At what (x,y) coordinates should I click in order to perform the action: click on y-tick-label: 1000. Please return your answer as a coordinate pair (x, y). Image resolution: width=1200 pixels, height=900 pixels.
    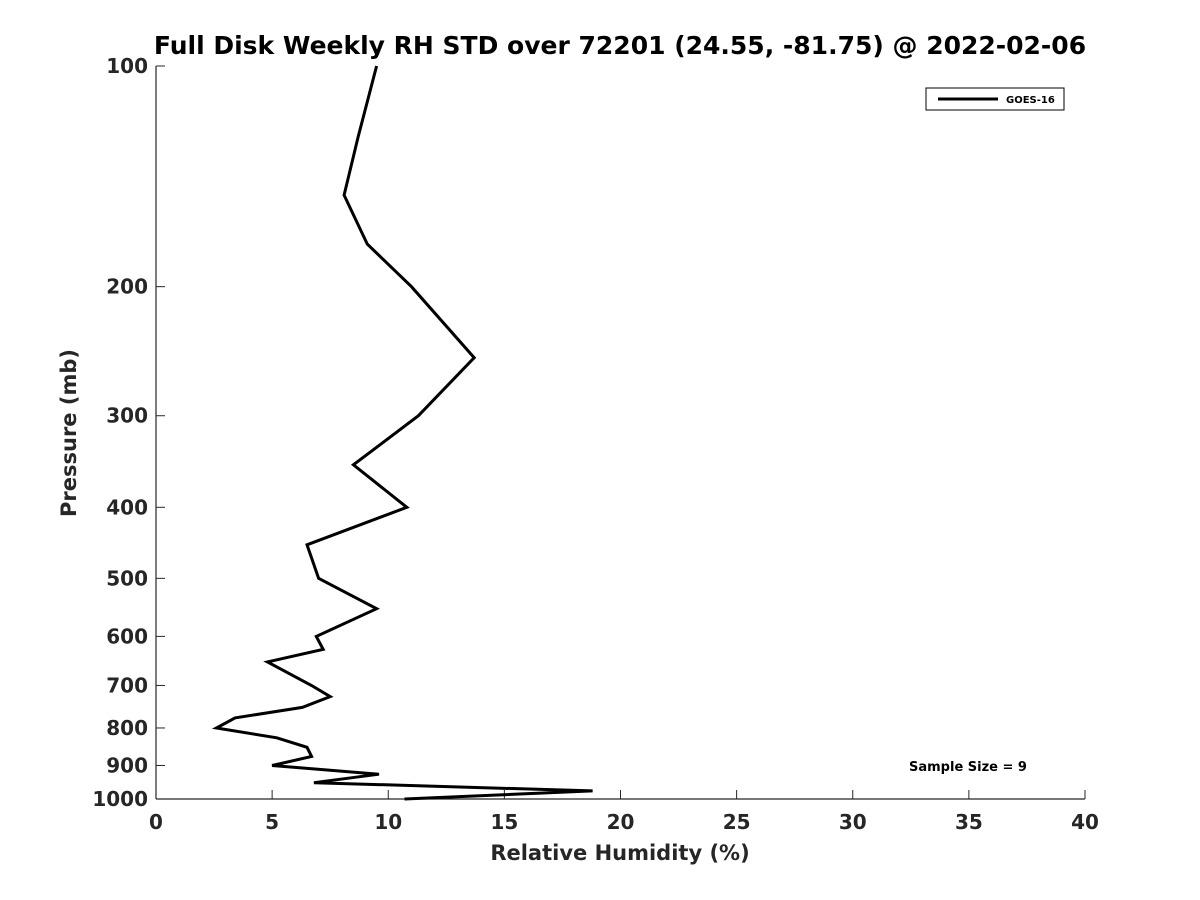
    Looking at the image, I should click on (120, 799).